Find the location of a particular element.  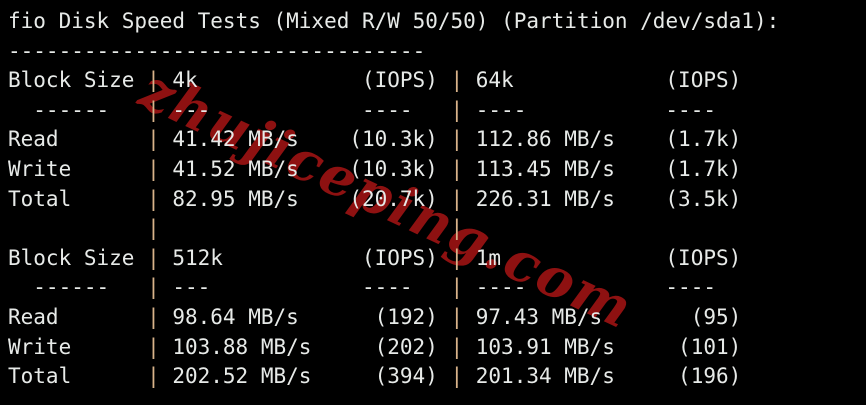

speed-value: 103.91 MB/s is located at coordinates (545, 346).